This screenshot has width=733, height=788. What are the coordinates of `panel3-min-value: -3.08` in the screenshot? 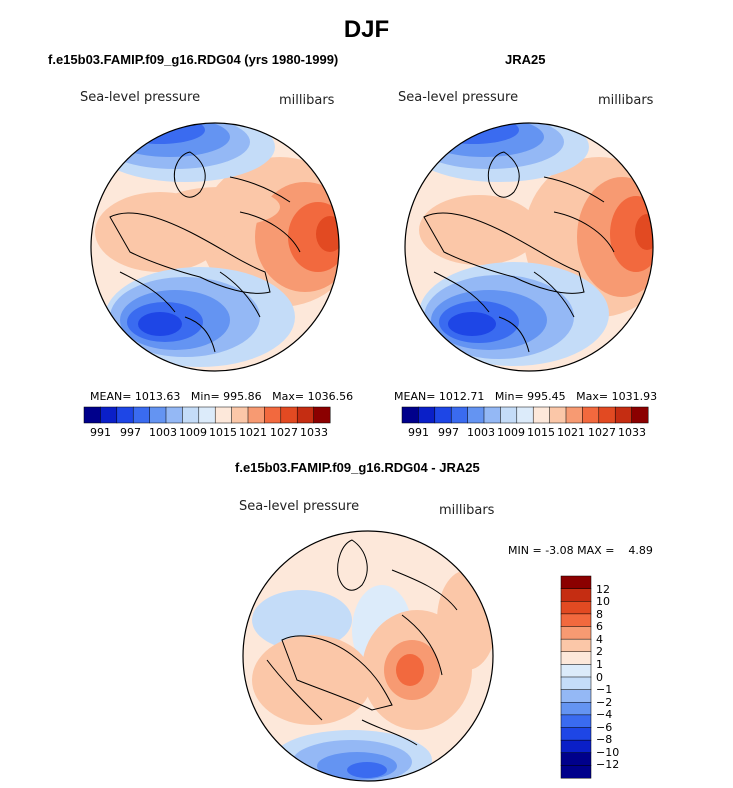 It's located at (559, 550).